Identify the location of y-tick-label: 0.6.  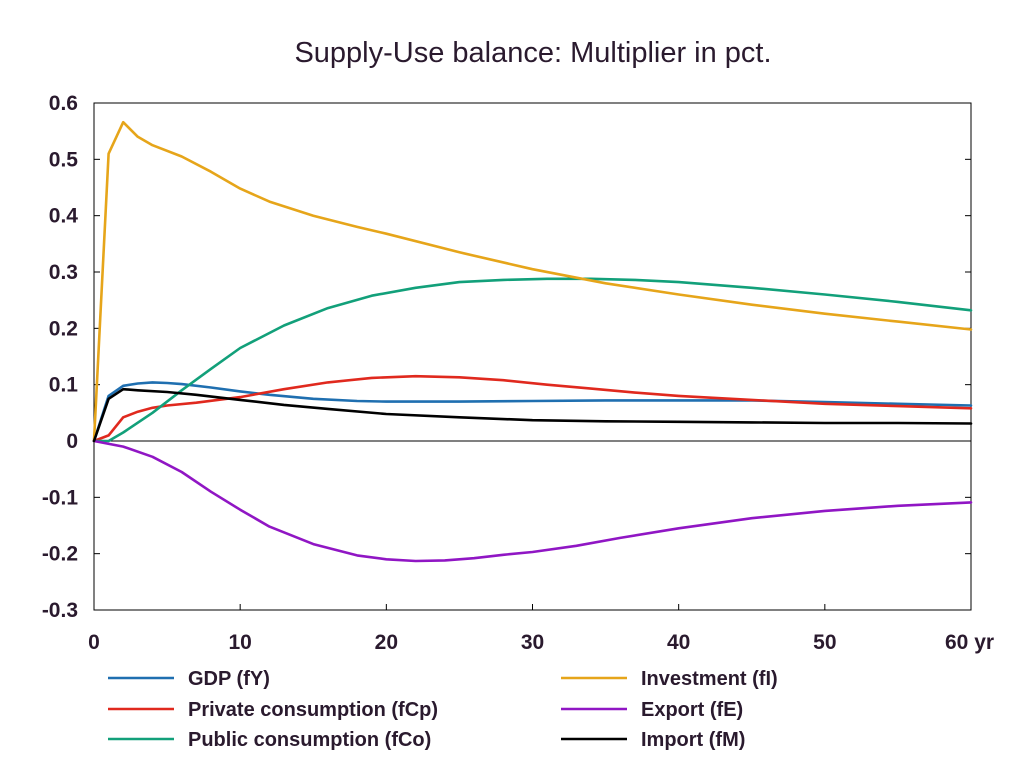
(63, 103).